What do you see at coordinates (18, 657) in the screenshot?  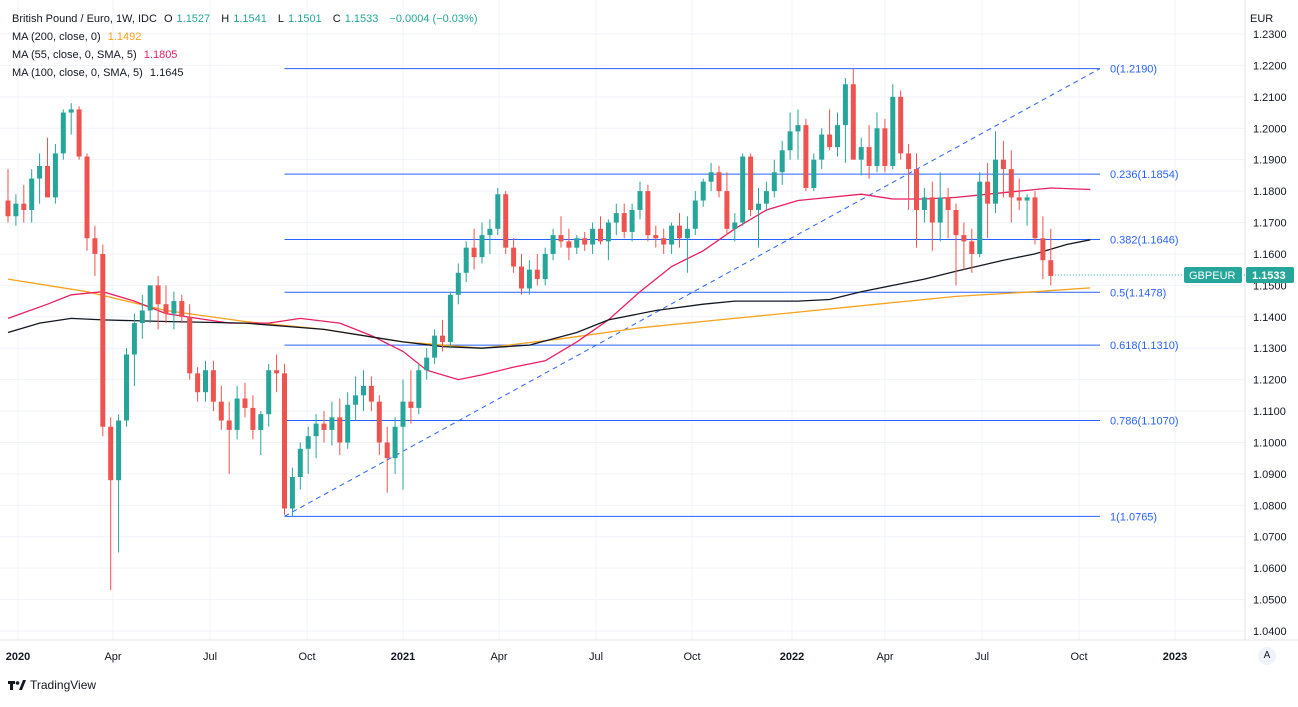 I see `time-tick-label: 2020` at bounding box center [18, 657].